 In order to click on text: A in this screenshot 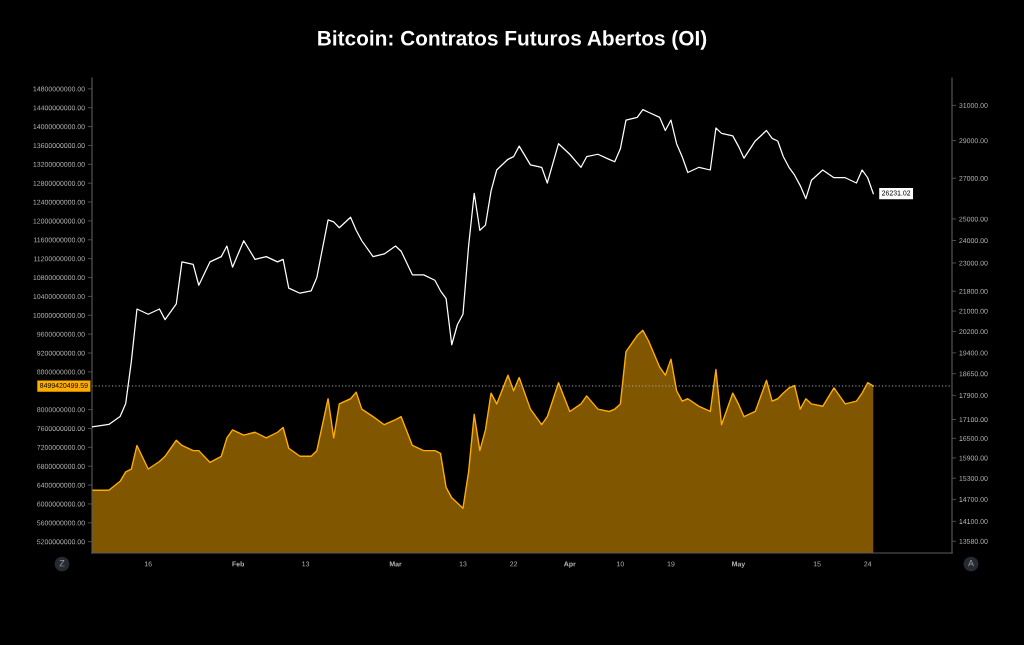, I will do `click(971, 563)`.